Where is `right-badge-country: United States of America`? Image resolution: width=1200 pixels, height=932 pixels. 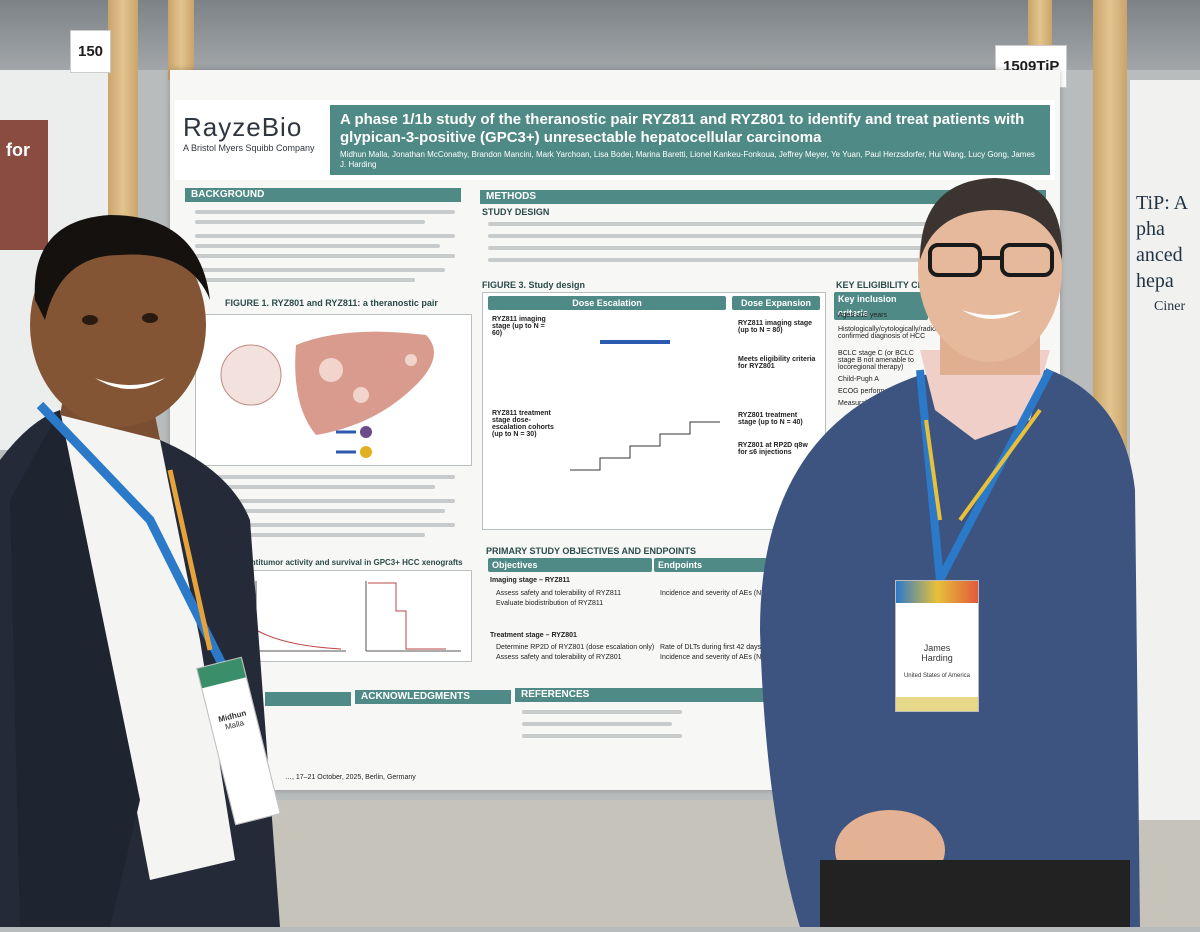 right-badge-country: United States of America is located at coordinates (937, 676).